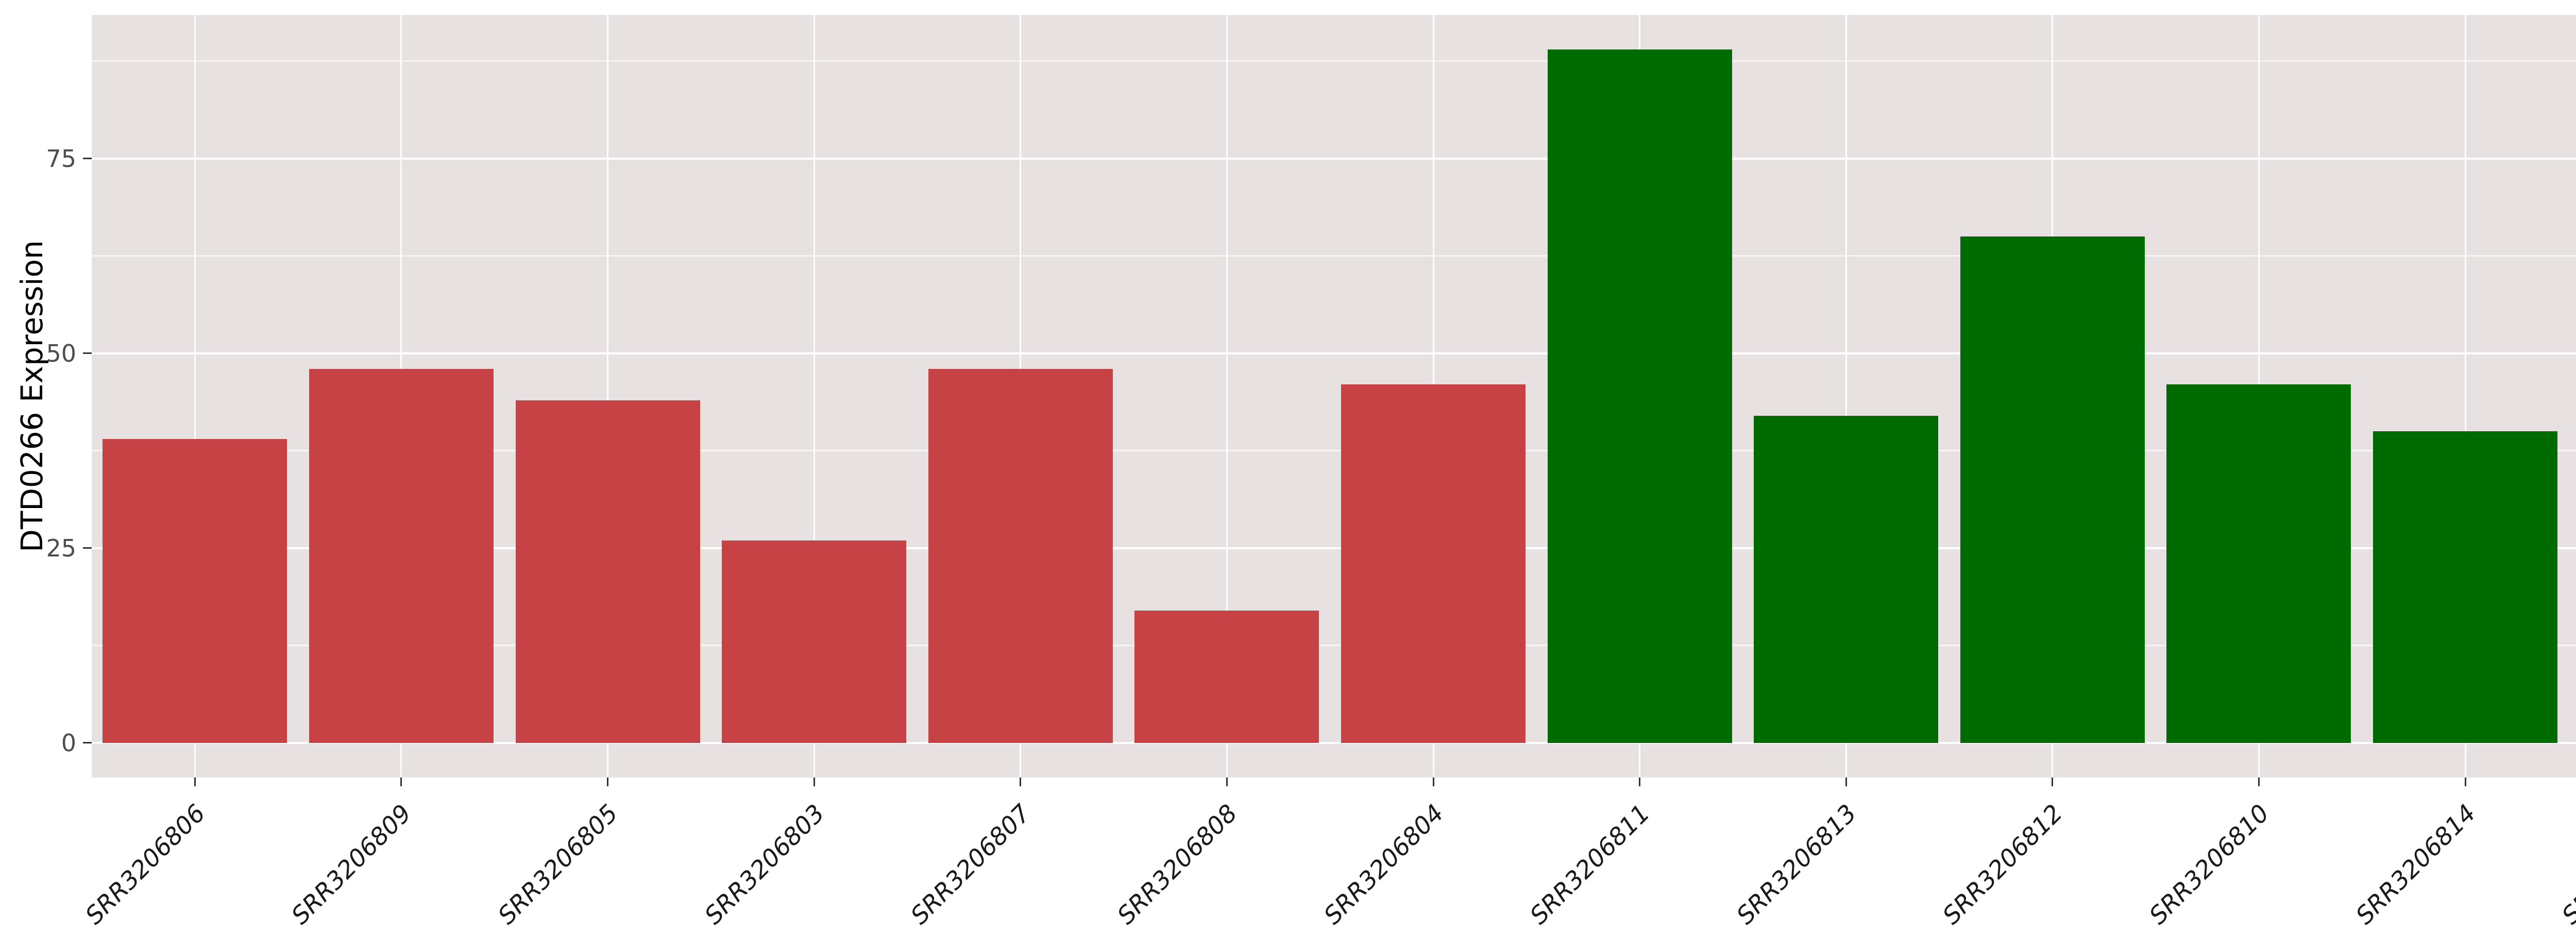 This screenshot has height=930, width=2576. Describe the element at coordinates (1590, 864) in the screenshot. I see `x-tick-label: SRR3206811` at that location.